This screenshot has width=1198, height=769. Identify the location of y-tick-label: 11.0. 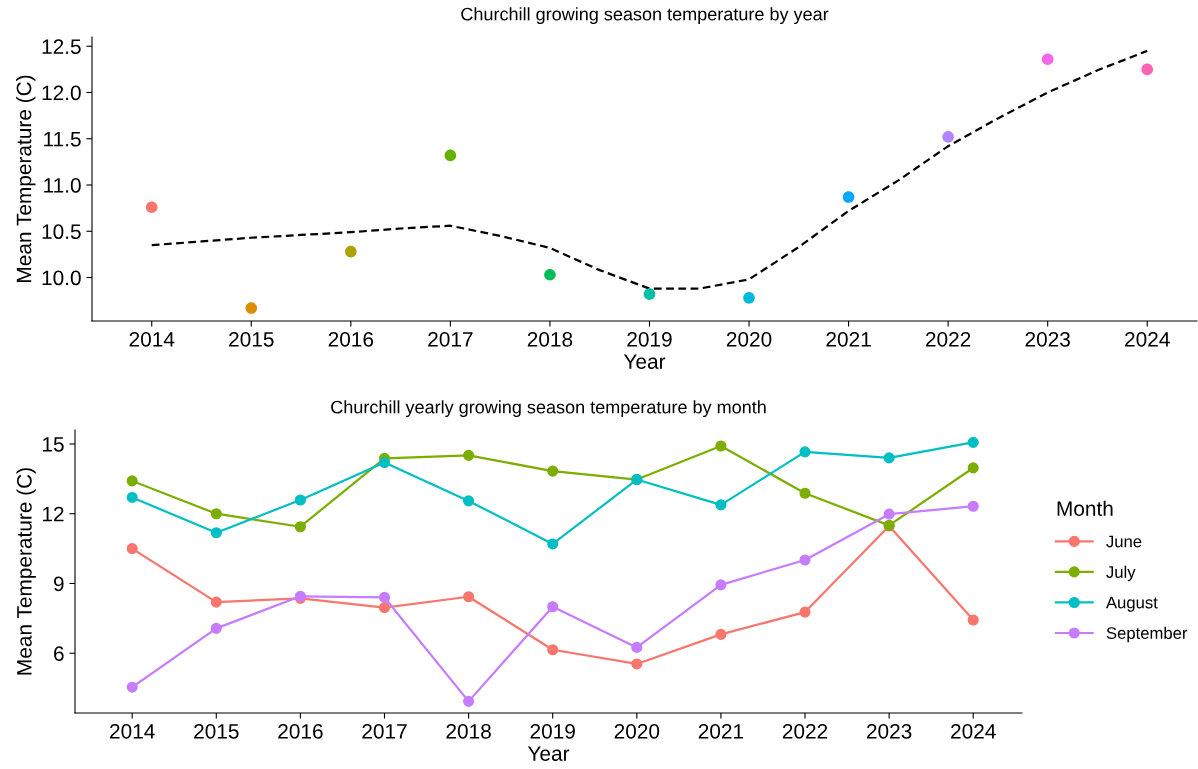
(62, 185).